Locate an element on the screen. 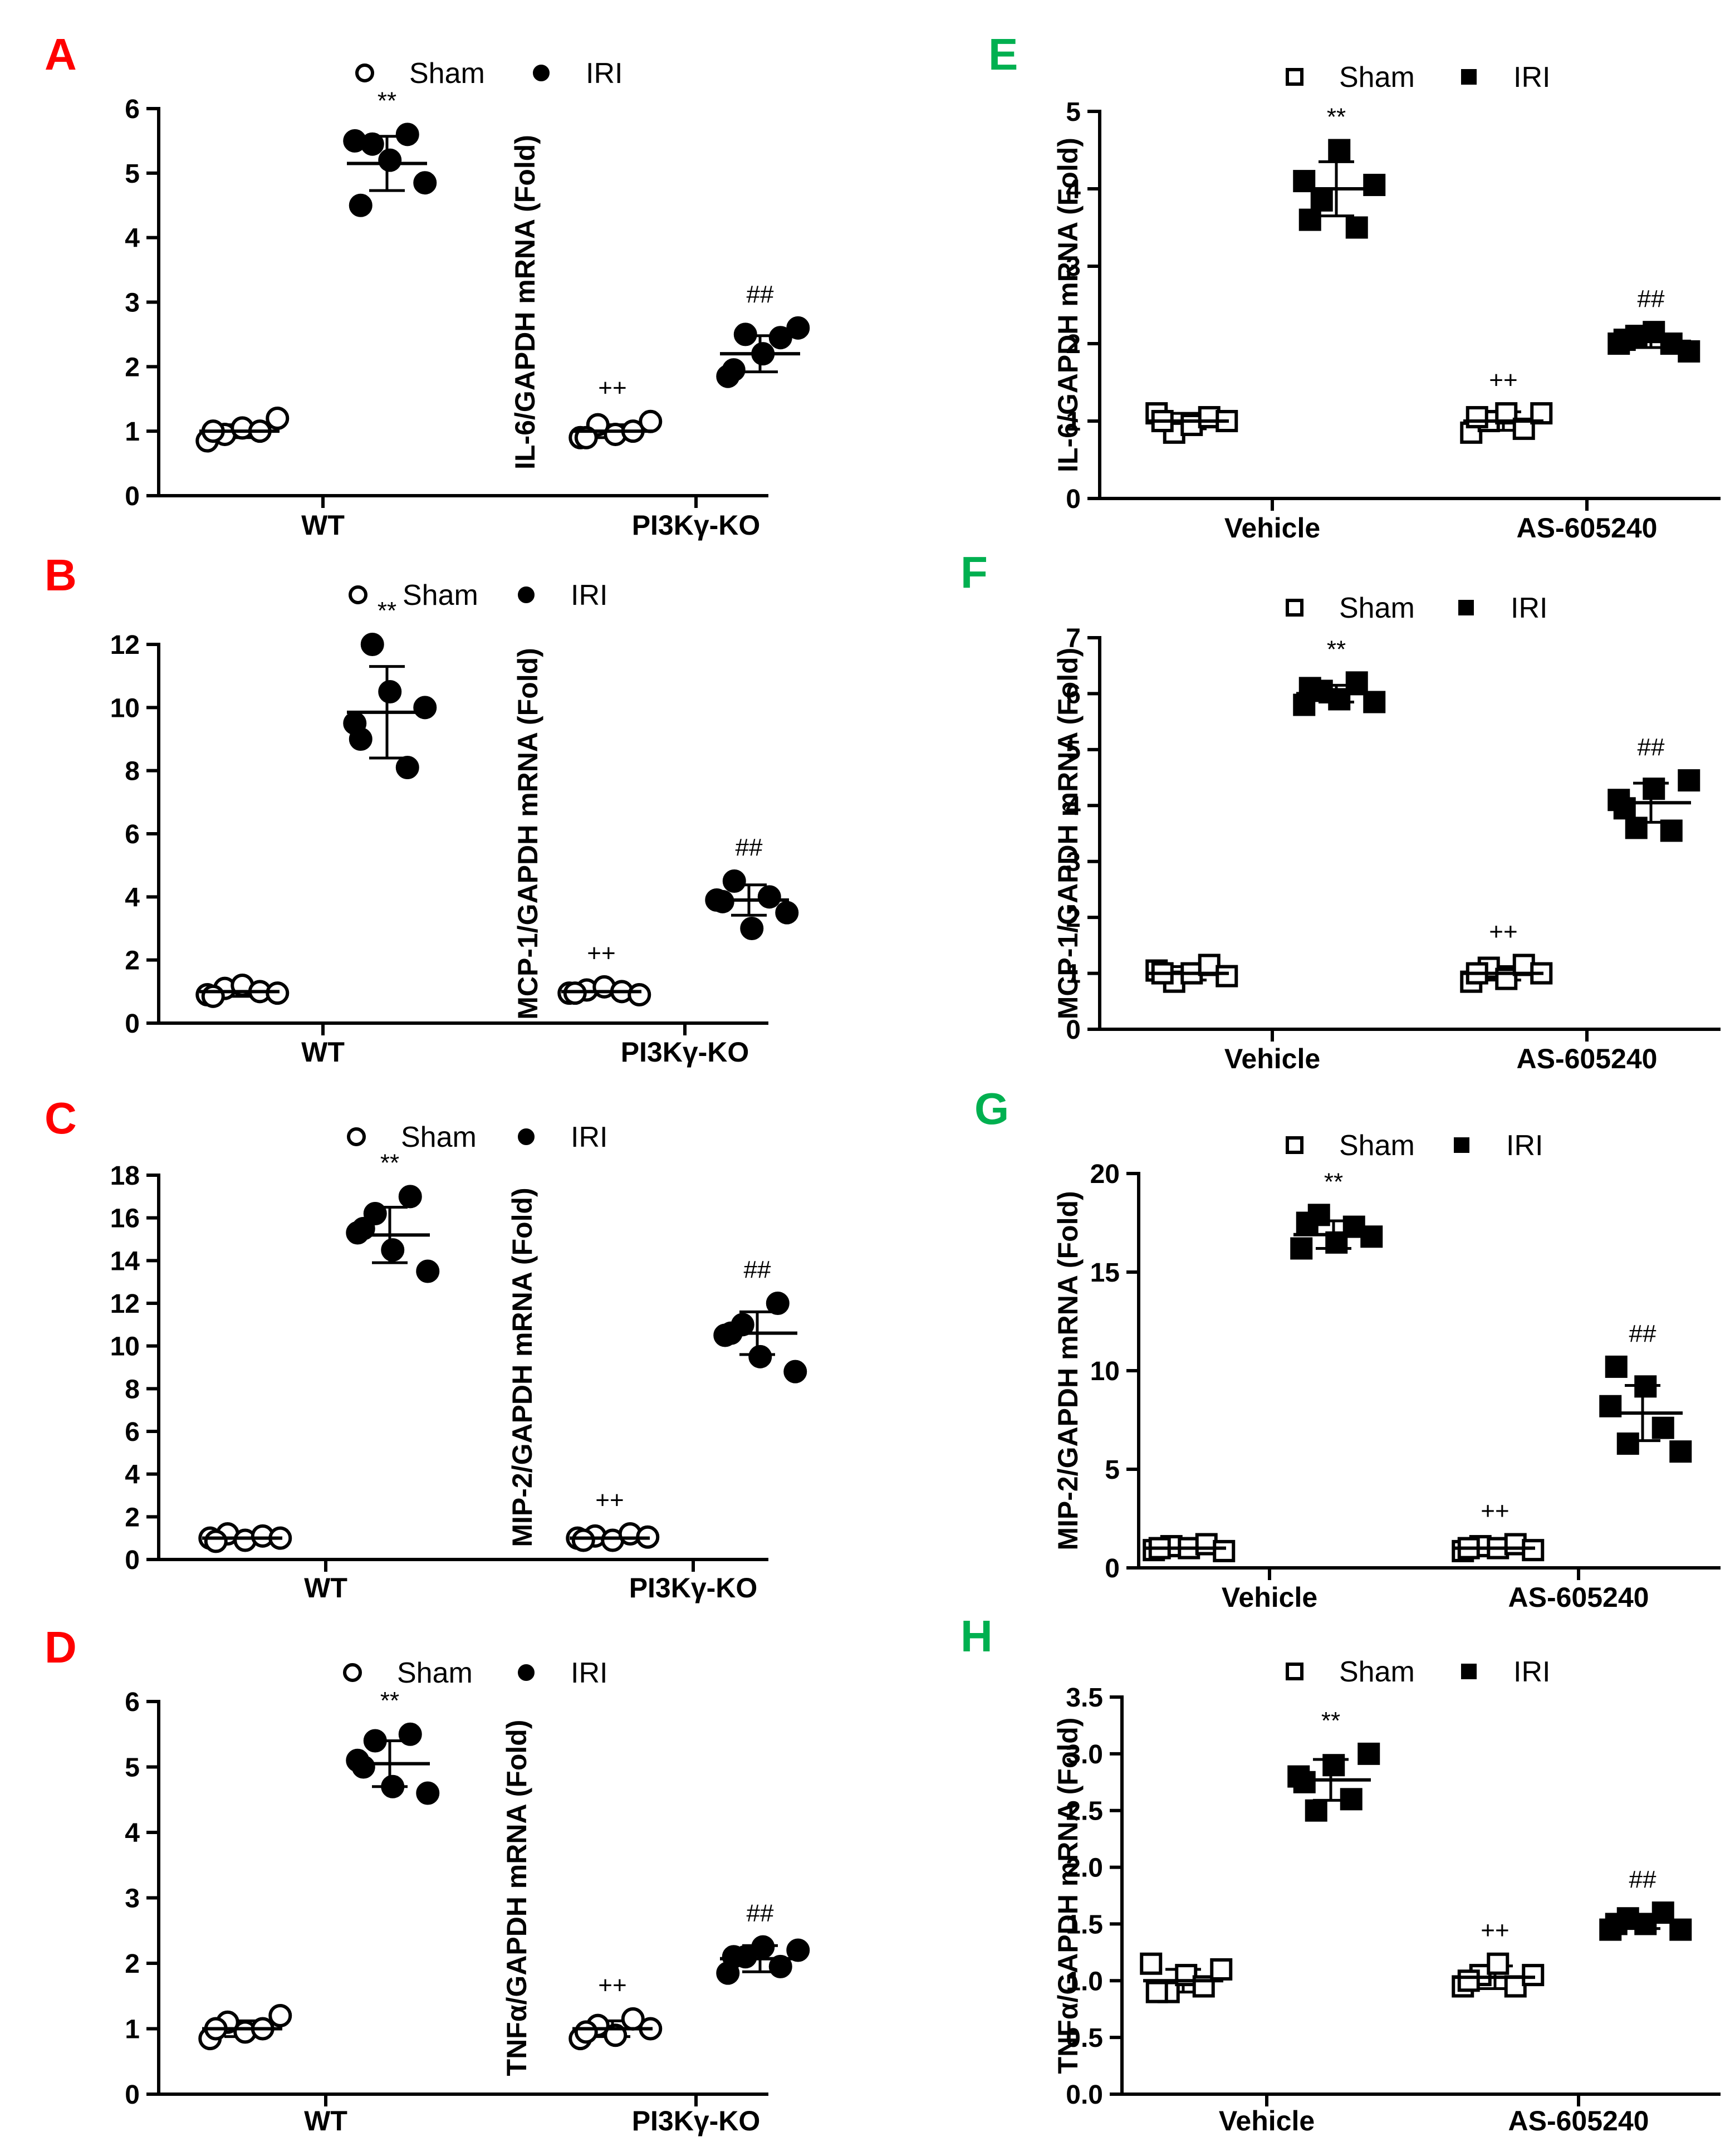  panel-label: H is located at coordinates (977, 1636).